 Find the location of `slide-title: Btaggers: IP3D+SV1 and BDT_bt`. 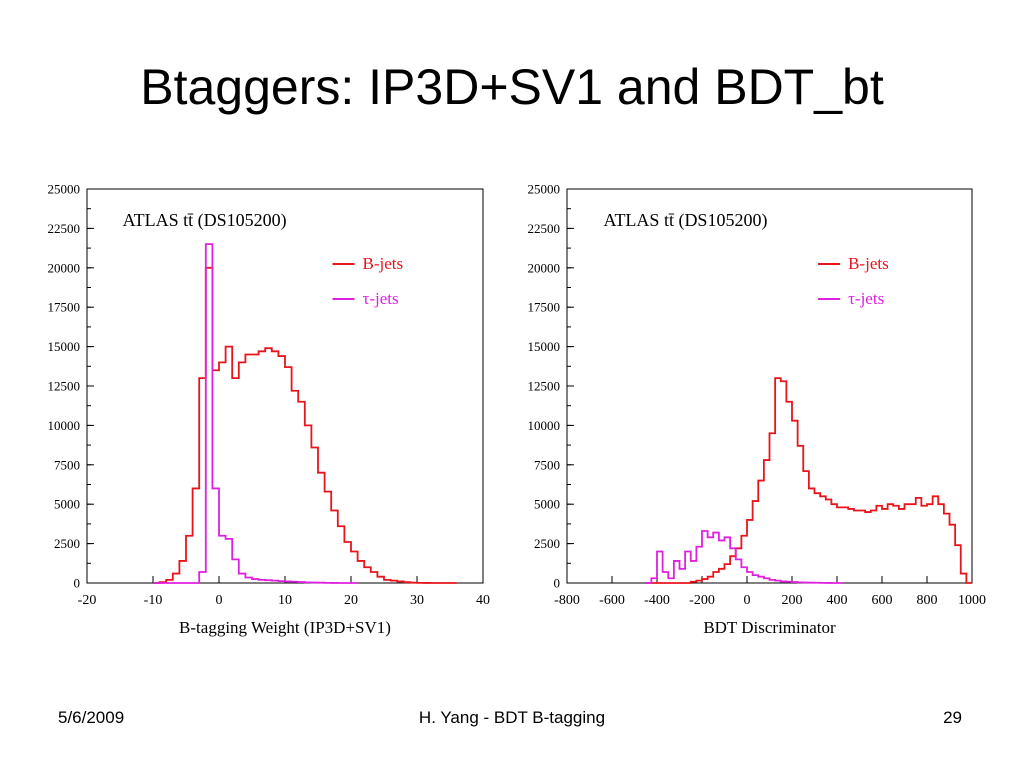

slide-title: Btaggers: IP3D+SV1 and BDT_bt is located at coordinates (512, 87).